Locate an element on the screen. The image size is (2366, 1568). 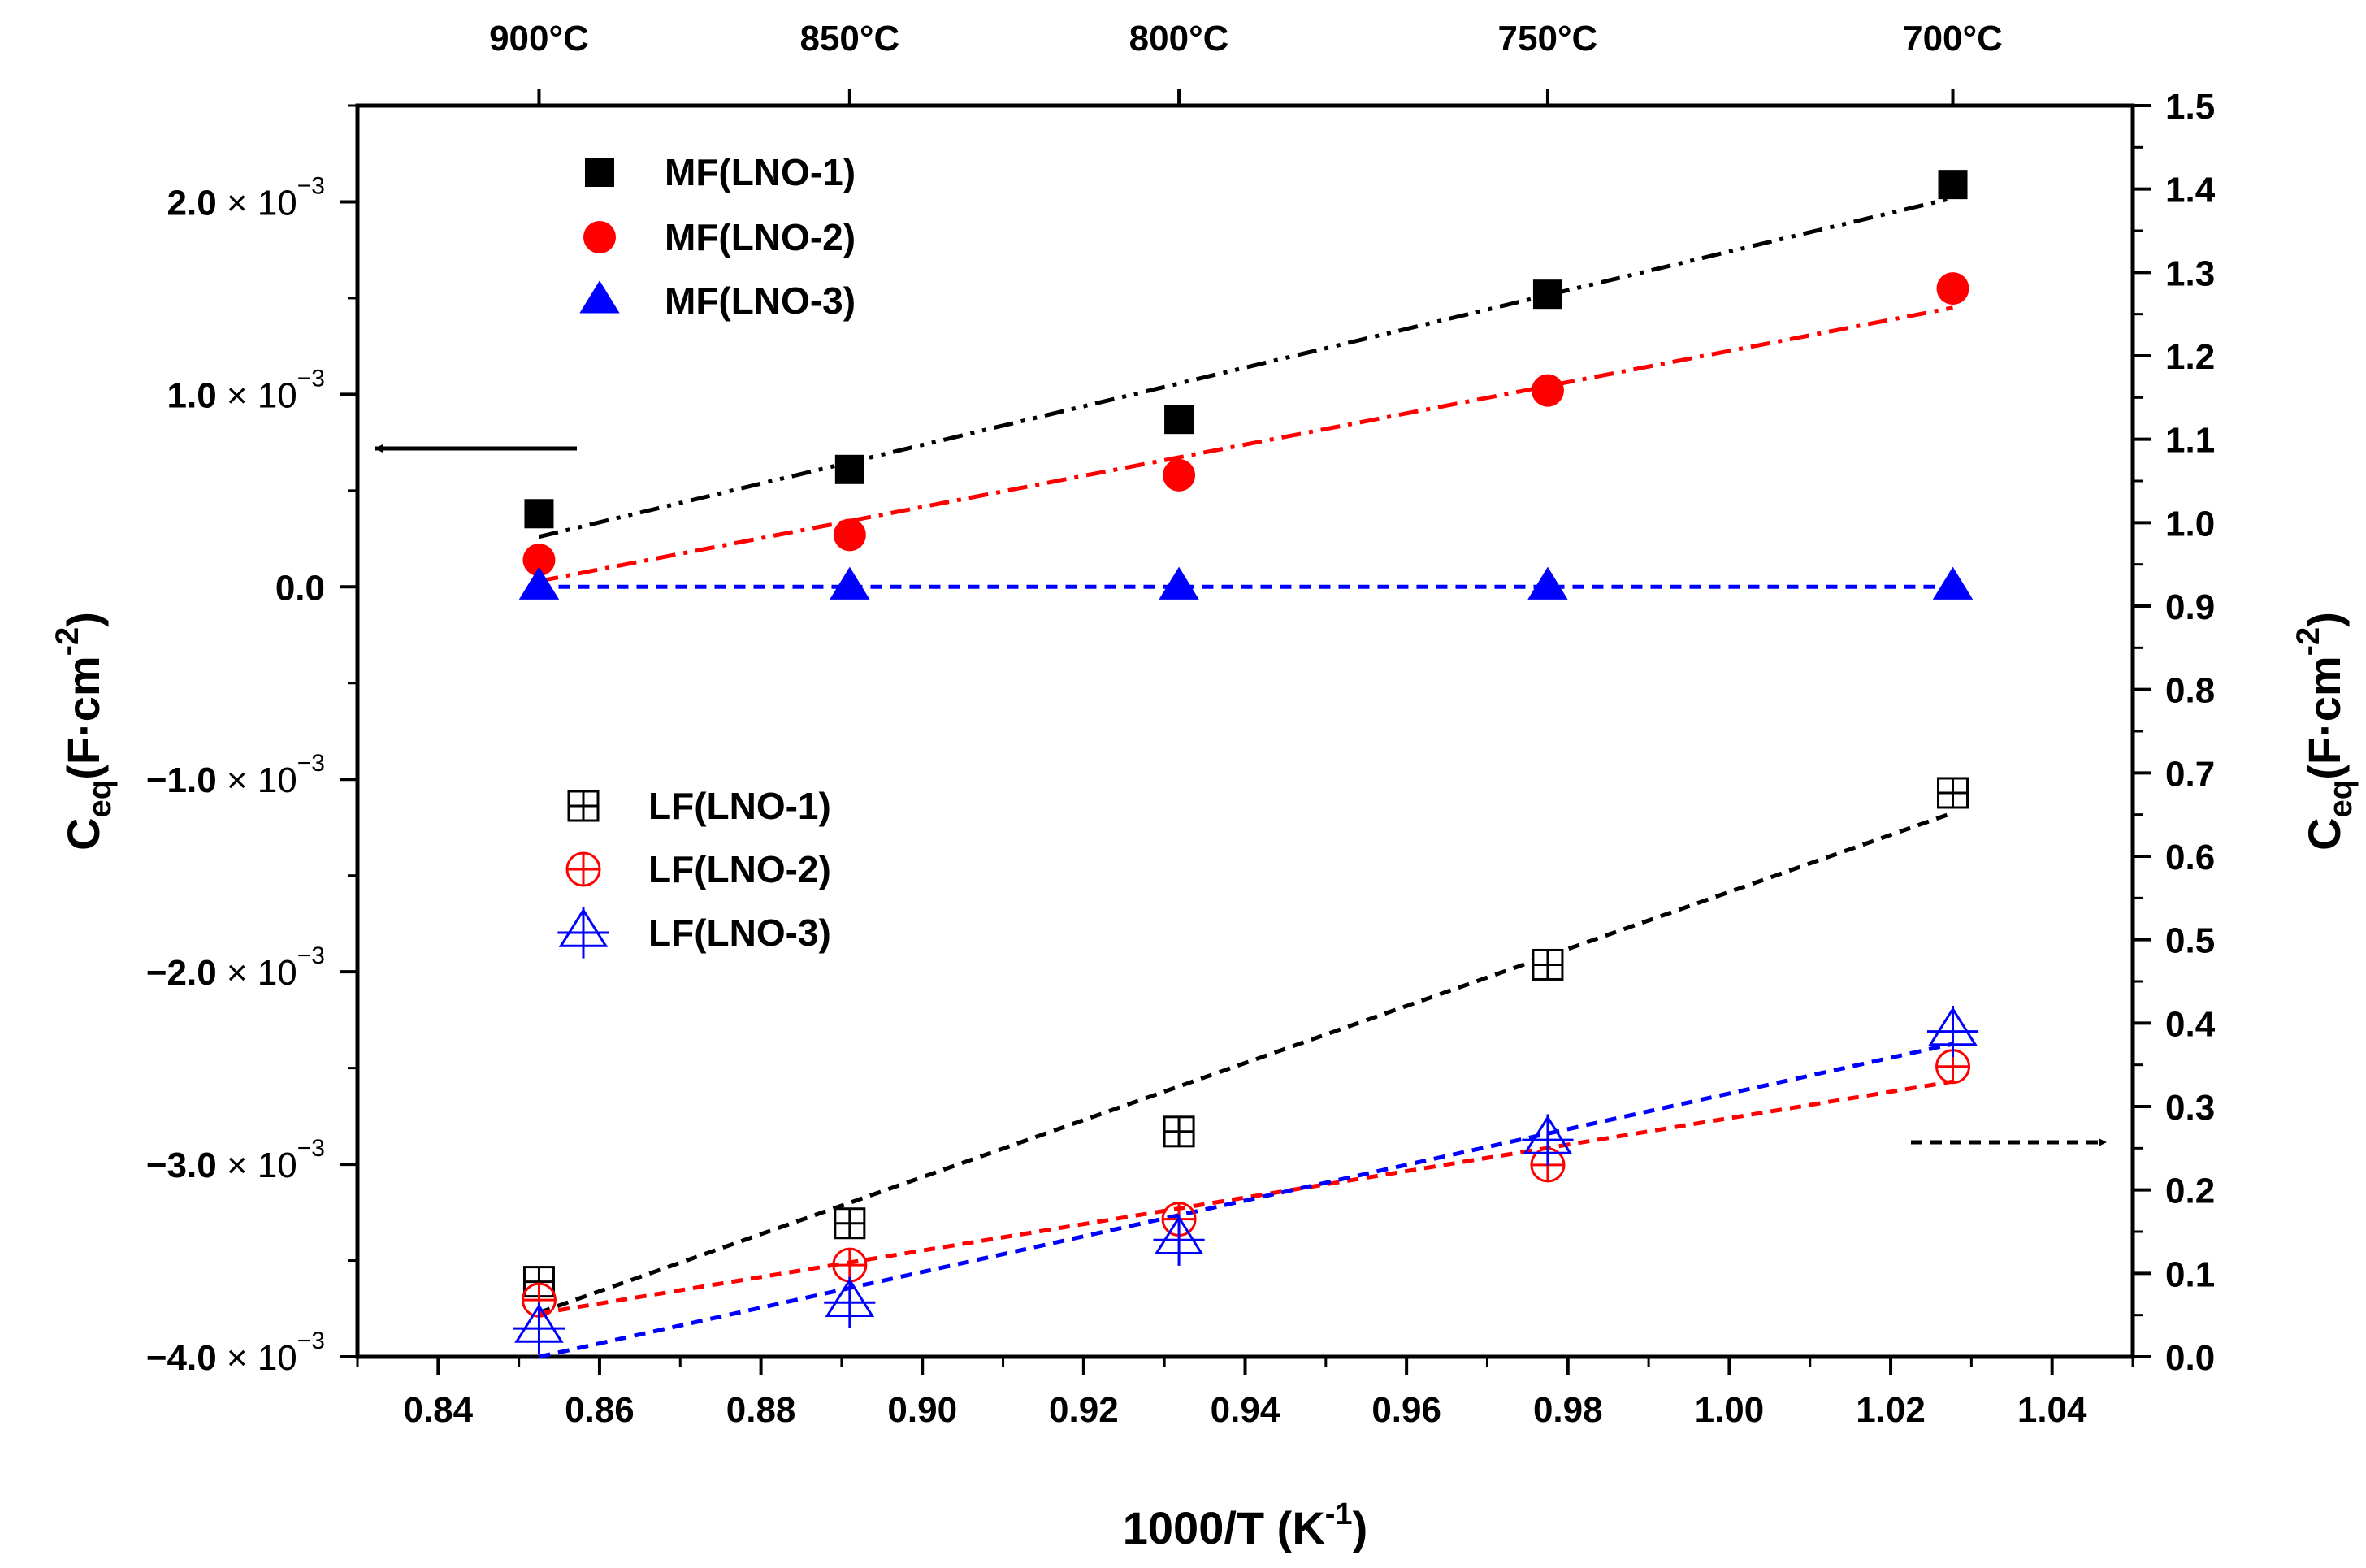
right-tick-label: 0.1 is located at coordinates (2190, 1274).